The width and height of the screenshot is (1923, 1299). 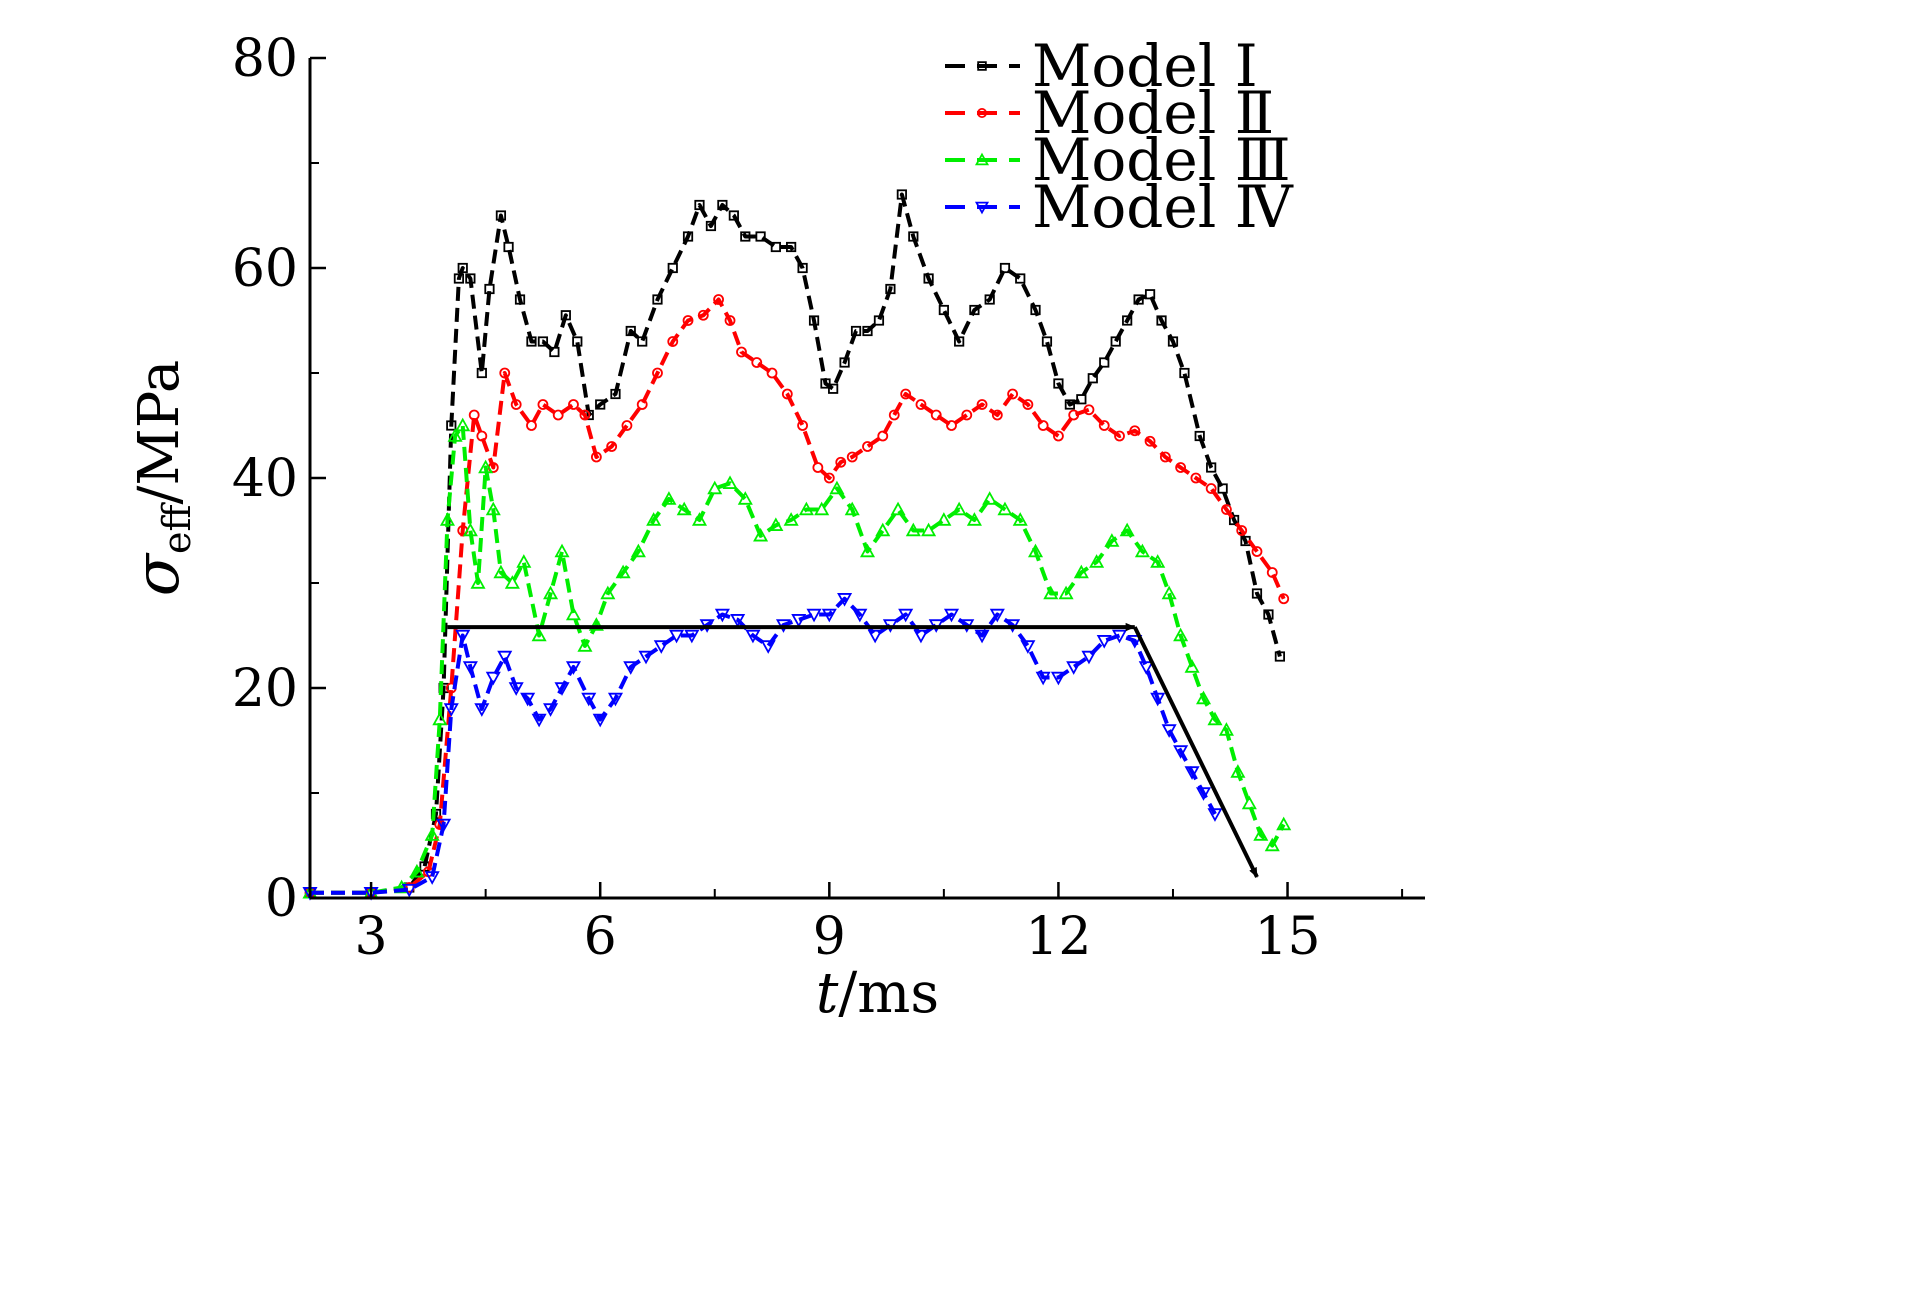 What do you see at coordinates (265, 689) in the screenshot?
I see `y-tick-label: 20` at bounding box center [265, 689].